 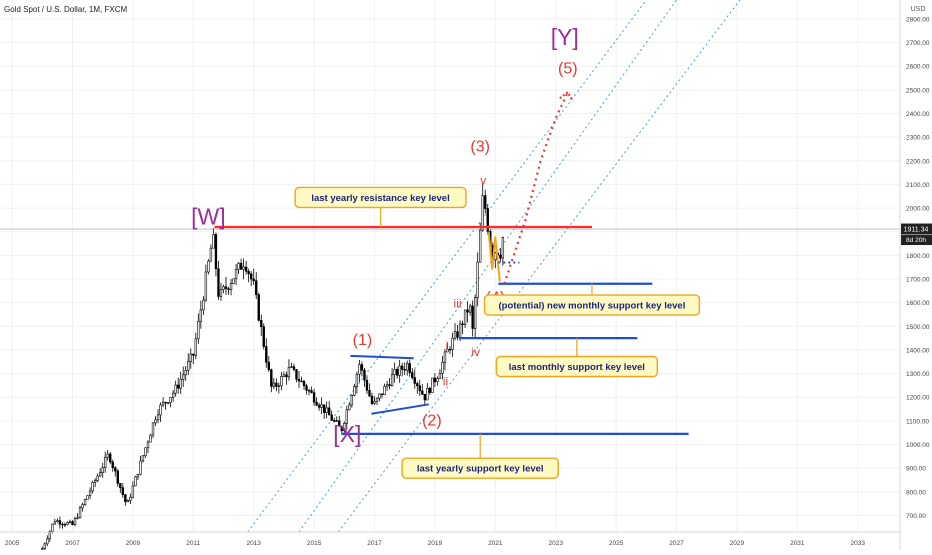 What do you see at coordinates (12, 543) in the screenshot?
I see `x-tick-label: 2005` at bounding box center [12, 543].